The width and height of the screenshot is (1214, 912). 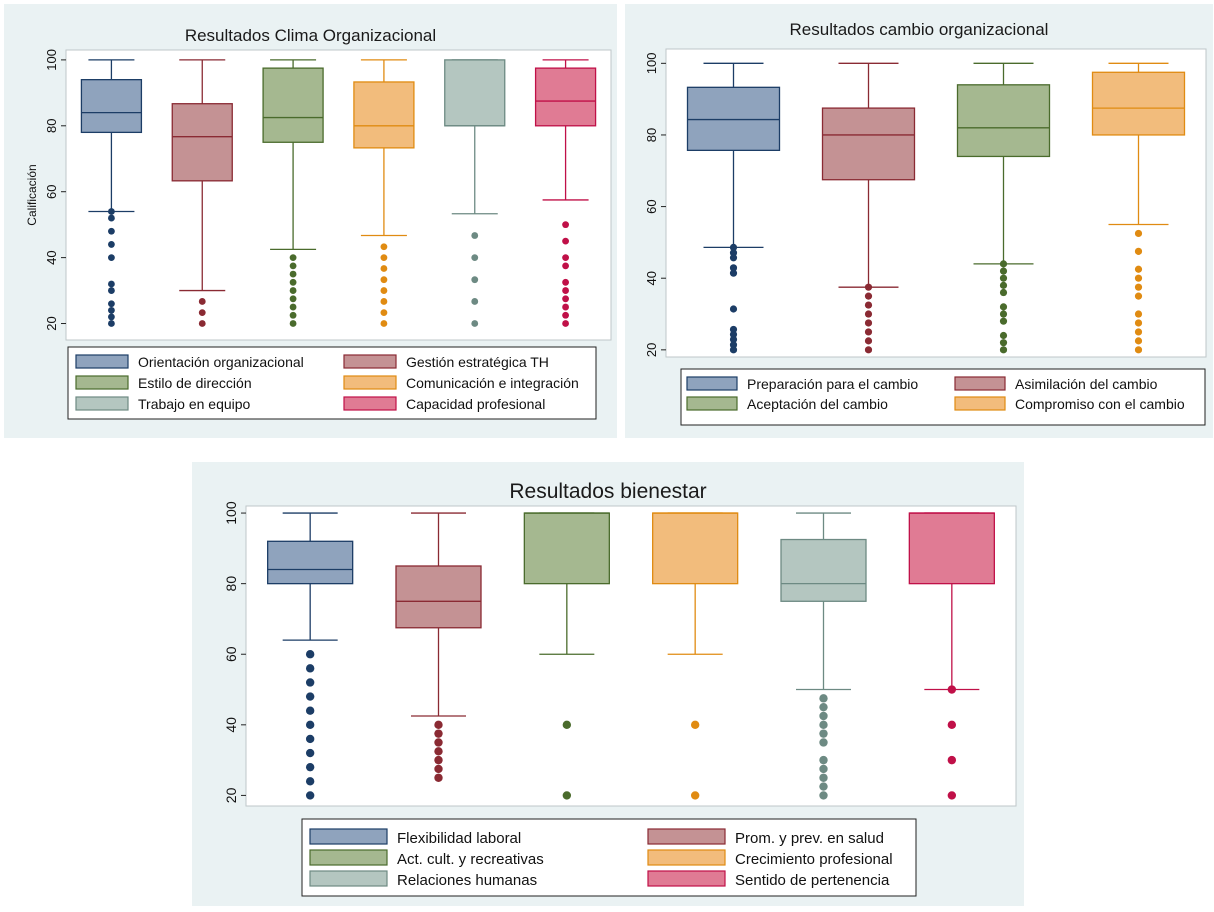 I want to click on legend-entry: Trabajo en equipo, so click(x=194, y=404).